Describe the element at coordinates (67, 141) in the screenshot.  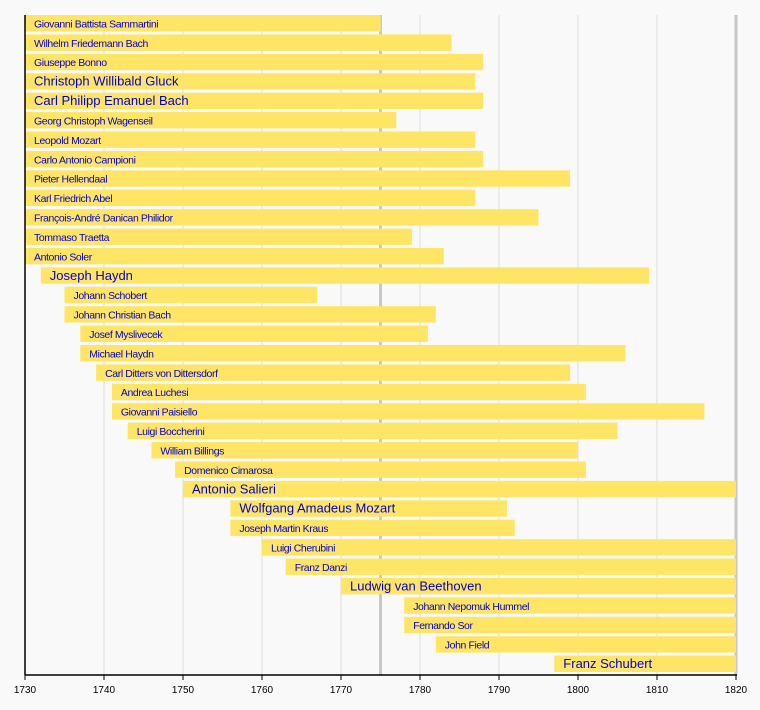
I see `bar-label: Leopold Mozart` at that location.